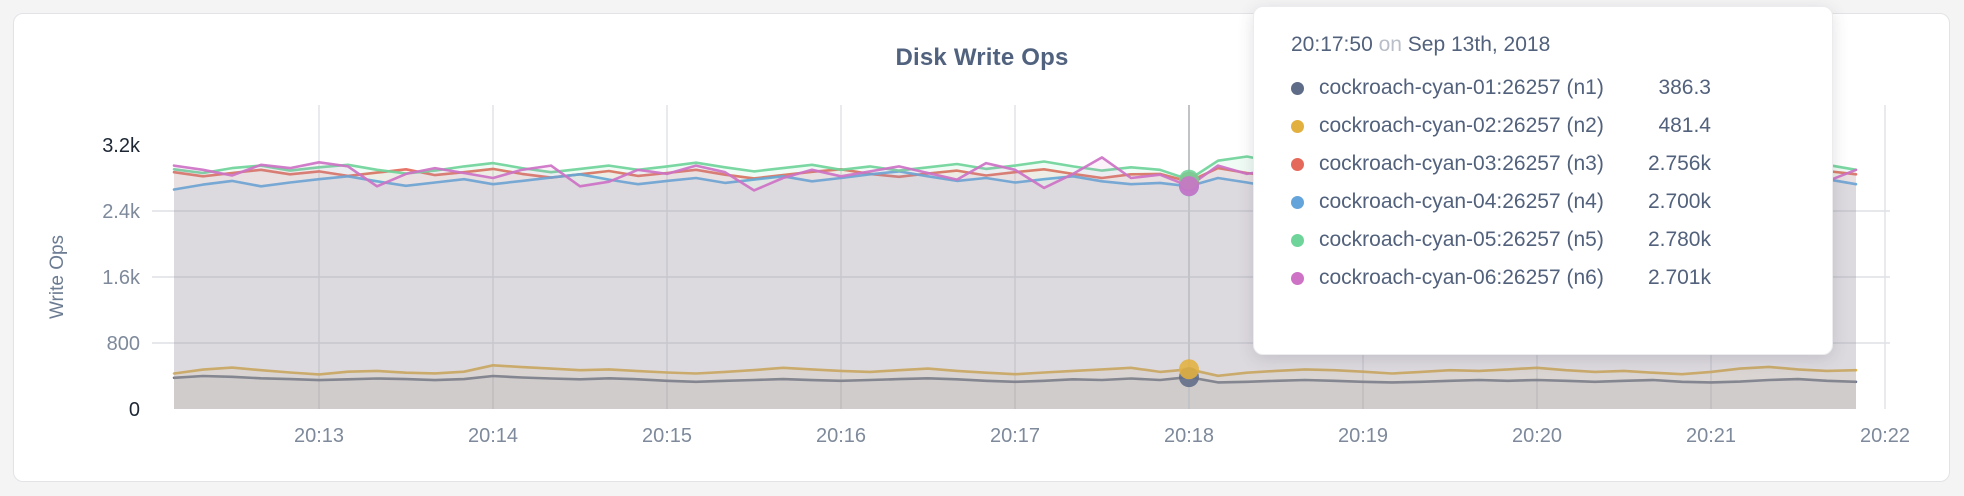  What do you see at coordinates (1015, 392) in the screenshot?
I see `series-area-n1` at bounding box center [1015, 392].